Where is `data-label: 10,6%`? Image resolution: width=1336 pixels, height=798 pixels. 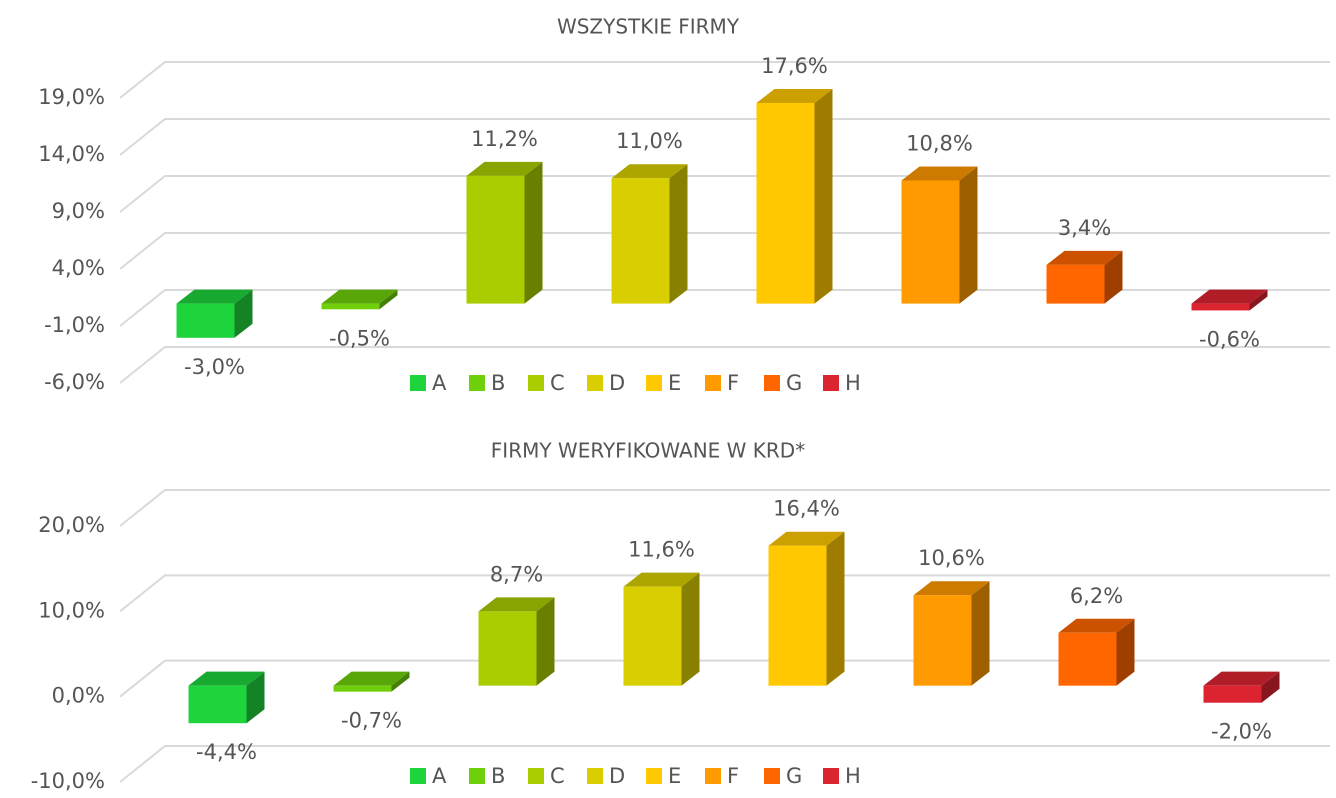
data-label: 10,6% is located at coordinates (951, 558).